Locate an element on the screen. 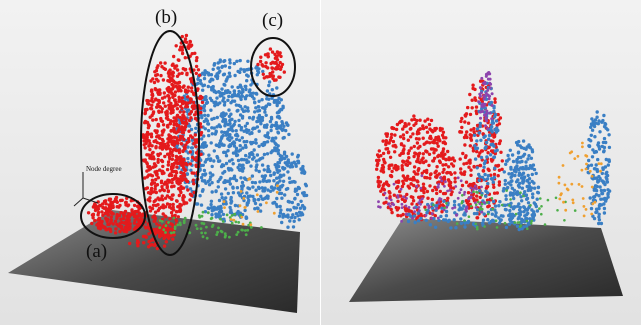 This screenshot has width=641, height=325. node-degree-label: Node degree is located at coordinates (104, 169).